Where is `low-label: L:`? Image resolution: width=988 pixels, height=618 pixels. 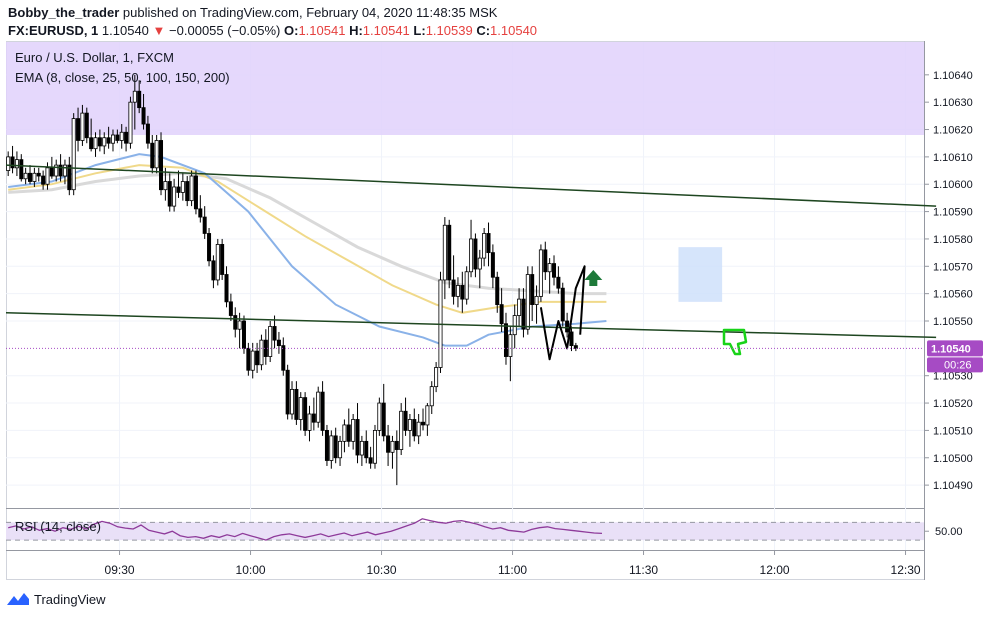
low-label: L: is located at coordinates (419, 30).